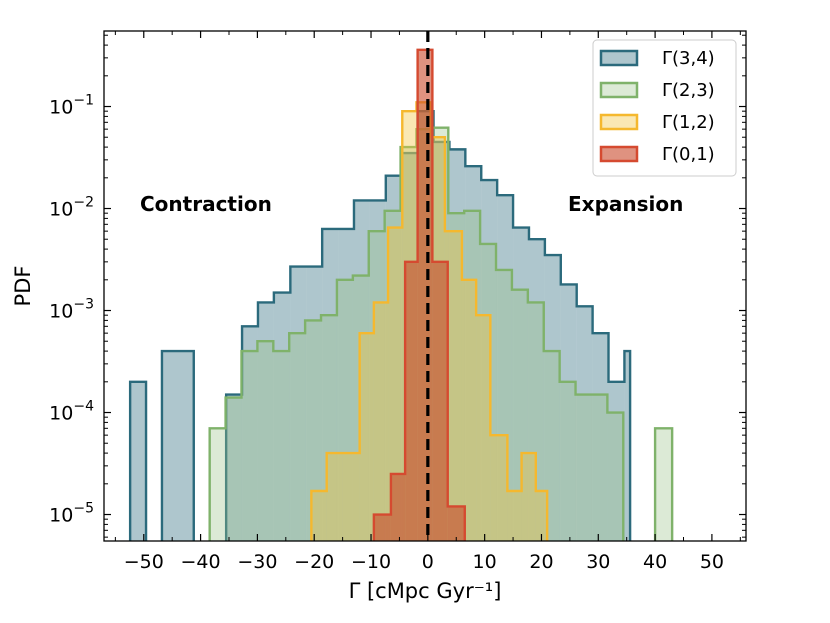 The height and width of the screenshot is (623, 830). I want to click on legend-swatch-g23, so click(619, 90).